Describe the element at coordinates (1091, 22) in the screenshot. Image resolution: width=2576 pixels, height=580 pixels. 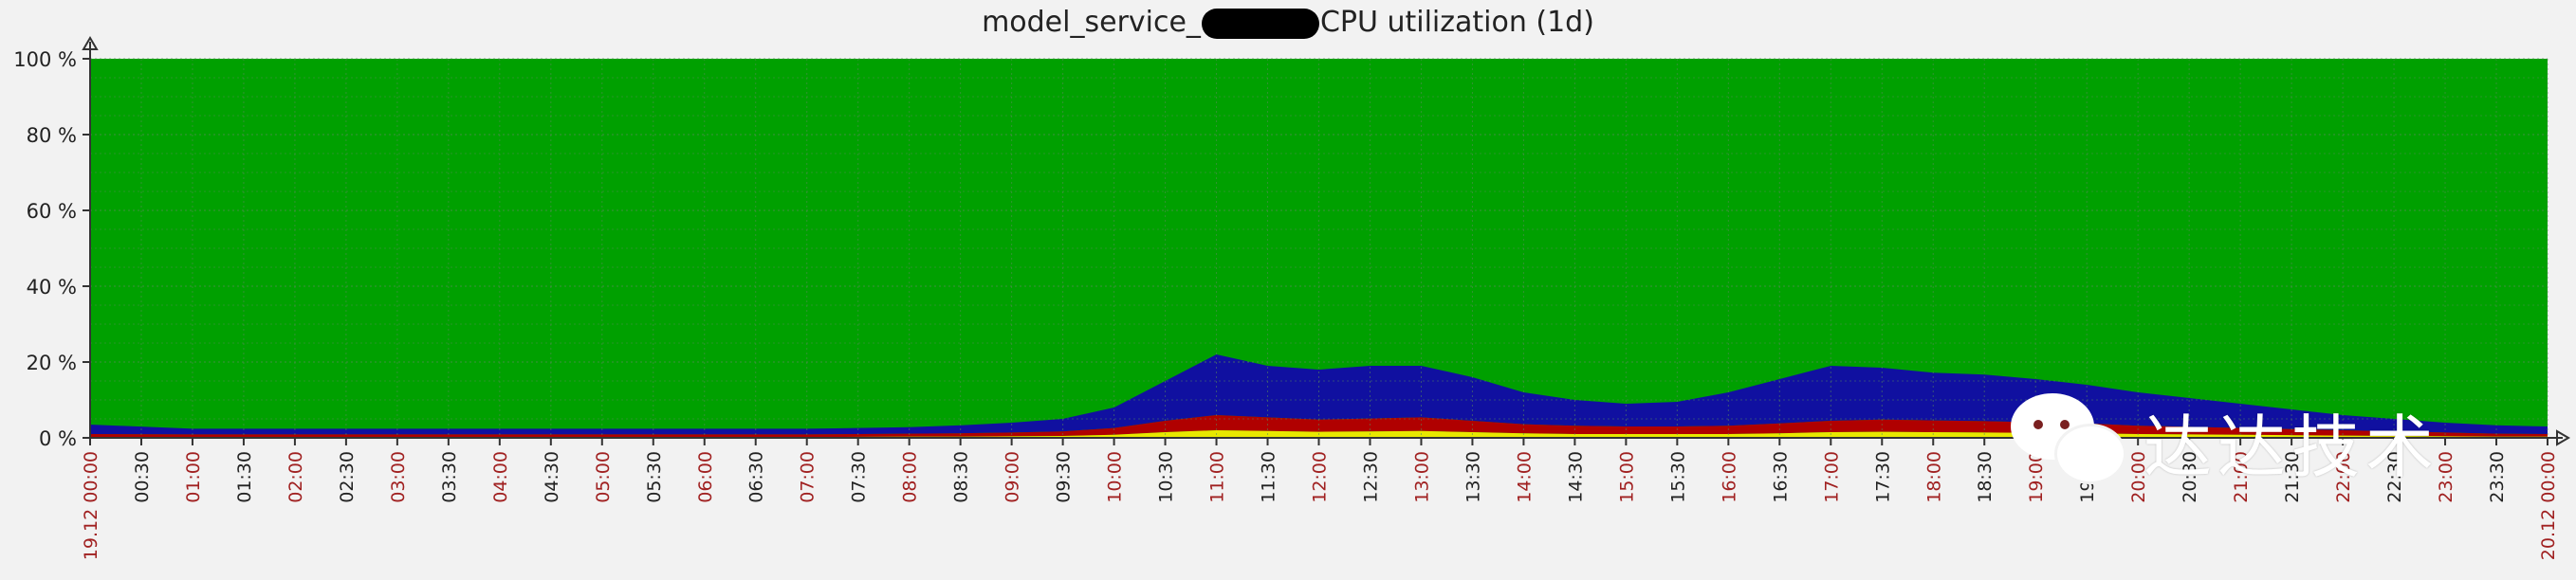
I see `chart-title-left: model_service_` at that location.